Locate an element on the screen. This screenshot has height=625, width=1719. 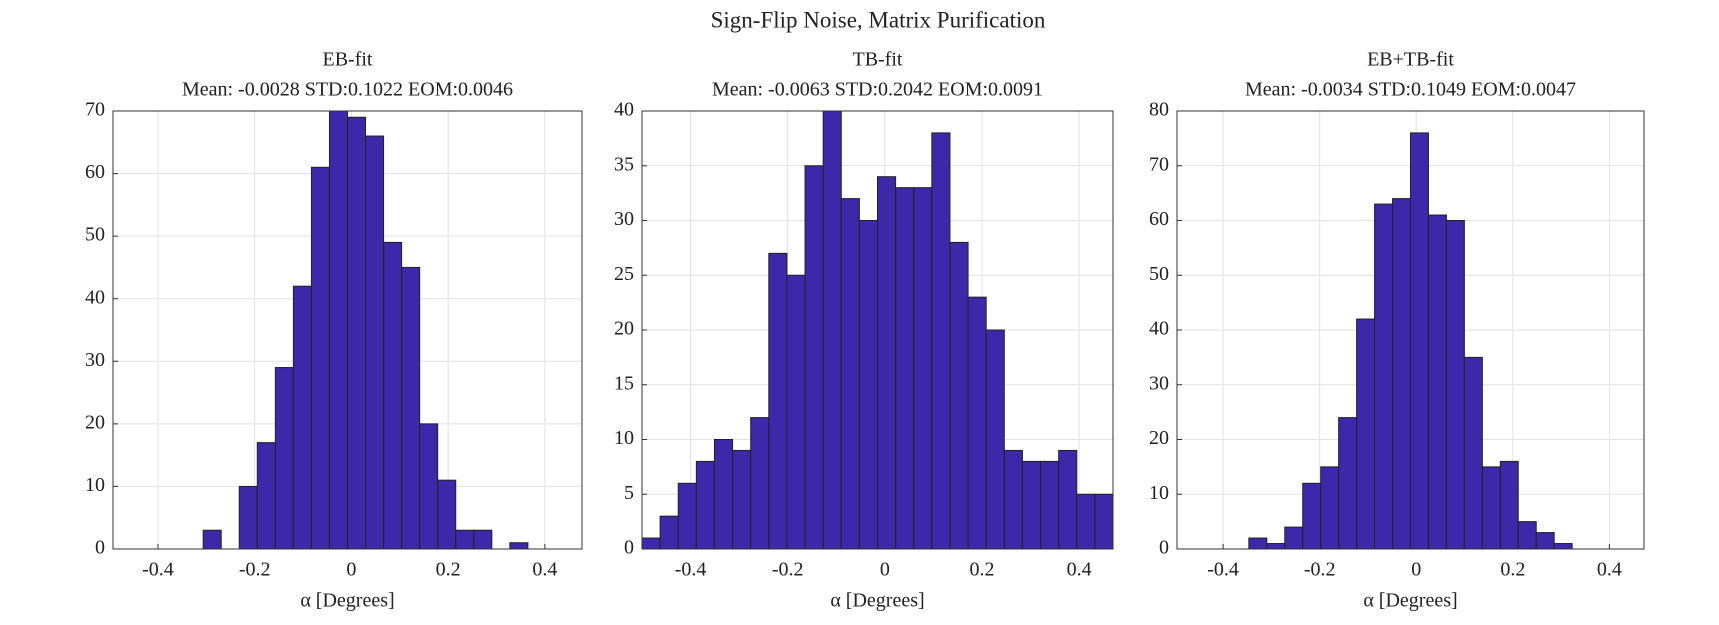
y-tick-label: 80 is located at coordinates (1159, 110).